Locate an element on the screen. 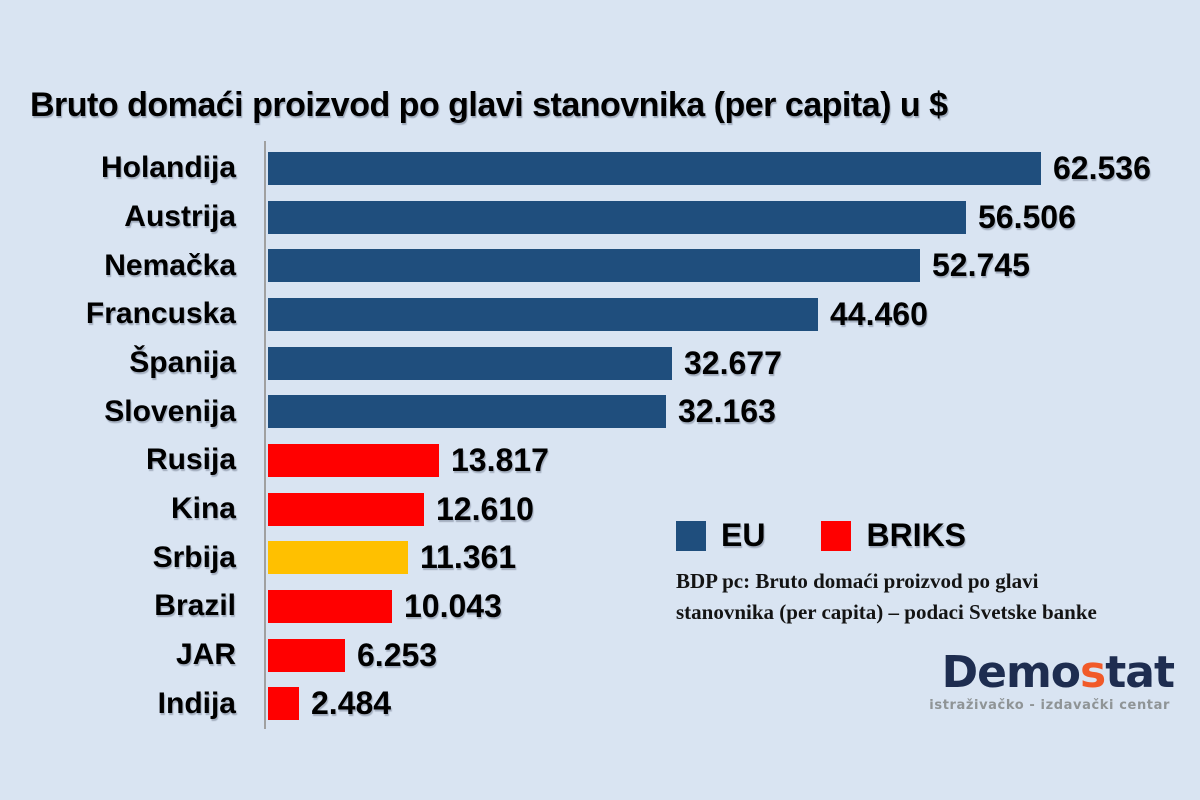 Image resolution: width=1200 pixels, height=800 pixels. chart-row: Brazil 10.043 is located at coordinates (600, 606).